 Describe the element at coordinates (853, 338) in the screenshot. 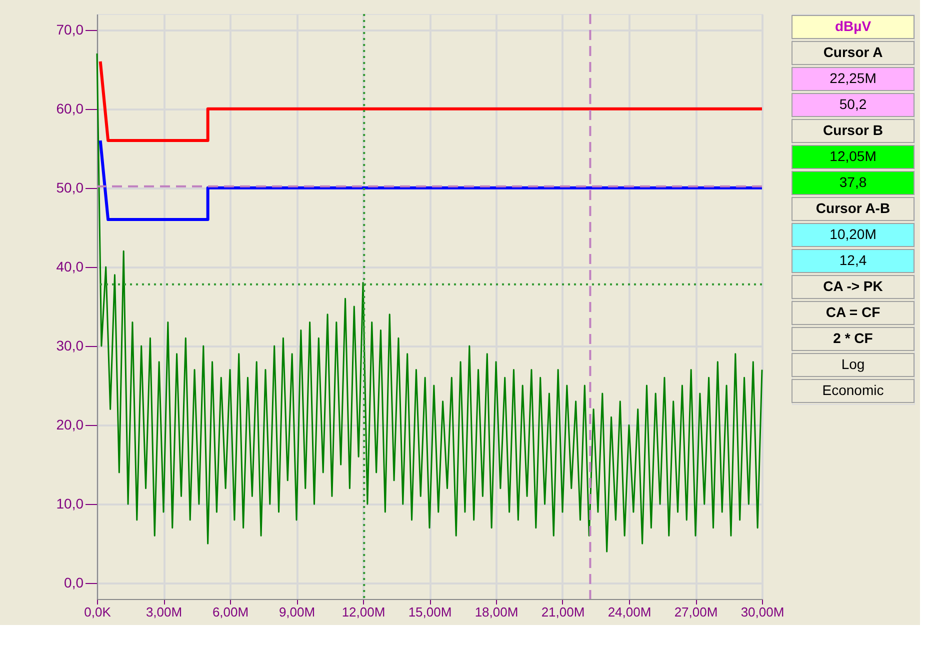

I see `text: 2 * CF` at that location.